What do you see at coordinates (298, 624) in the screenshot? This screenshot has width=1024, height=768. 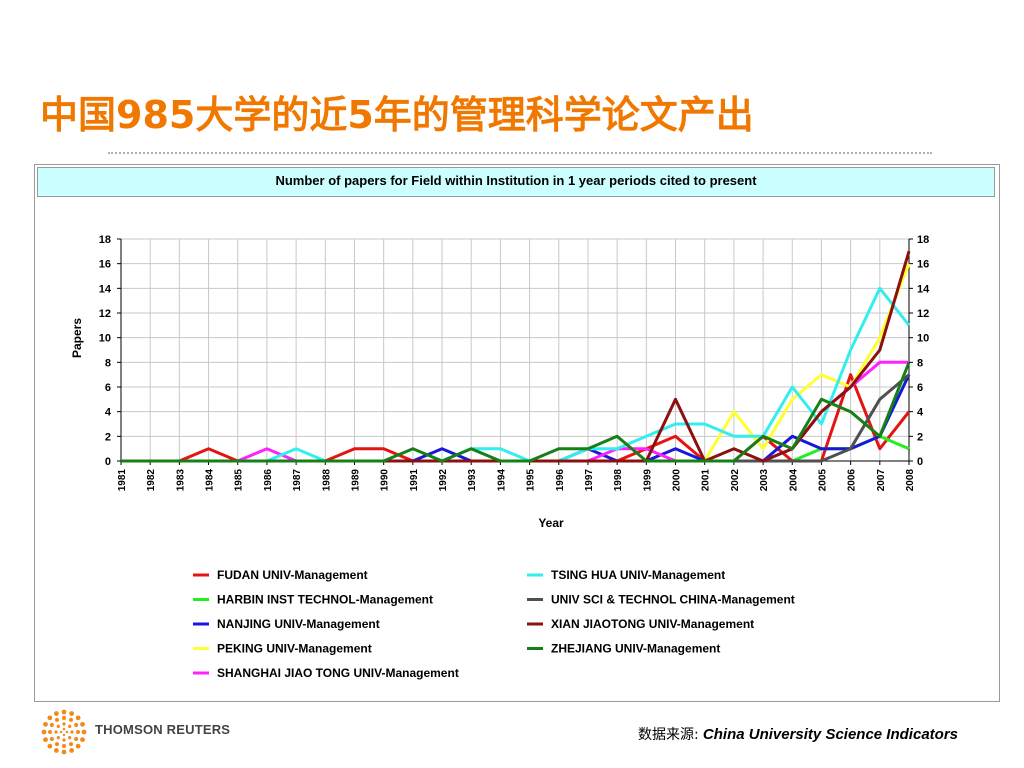 I see `legend-label: NANJING UNIV-Management` at bounding box center [298, 624].